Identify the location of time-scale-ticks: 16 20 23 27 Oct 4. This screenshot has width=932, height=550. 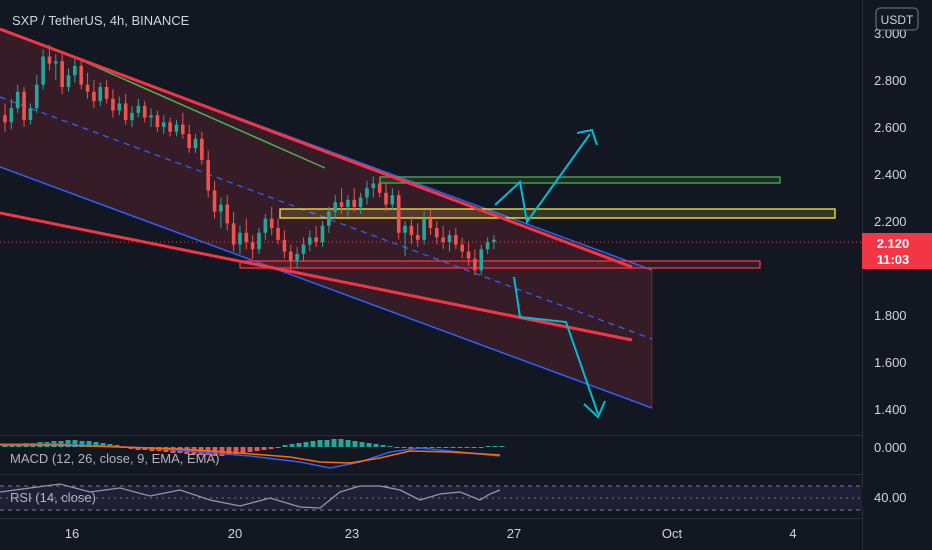
(431, 533).